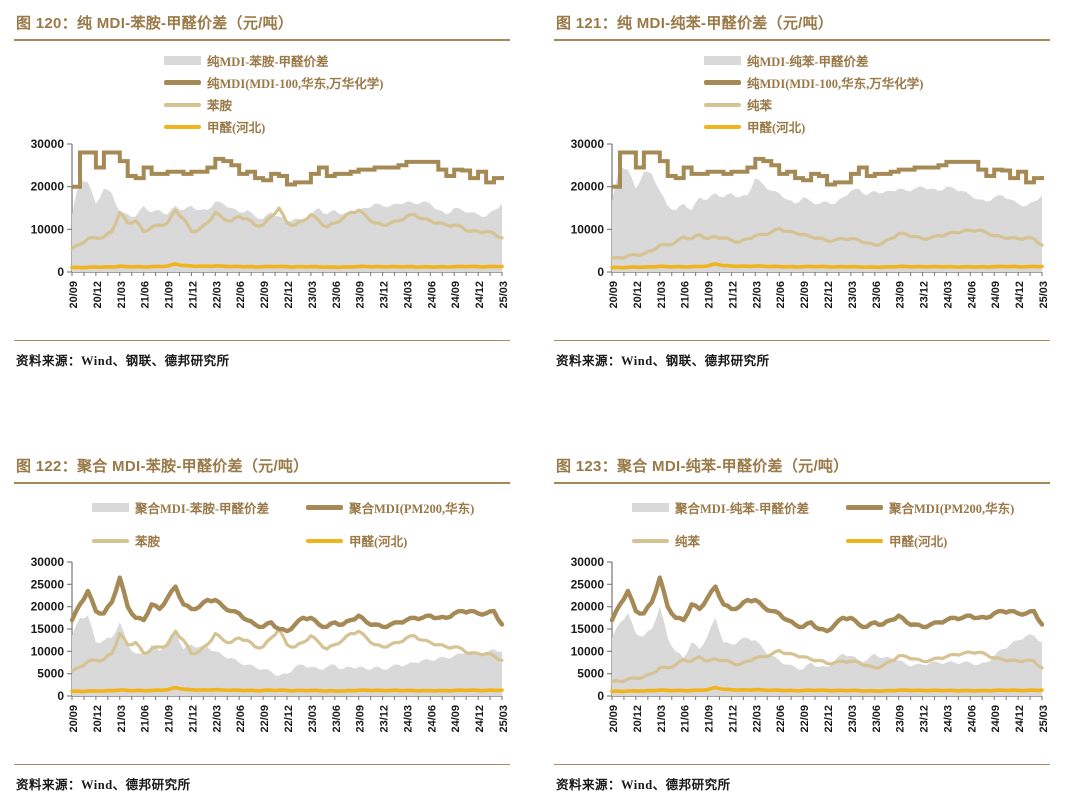 The height and width of the screenshot is (793, 1080). What do you see at coordinates (123, 361) in the screenshot?
I see `source-note: 资料来源：Wind、钢联、德邦研究所` at bounding box center [123, 361].